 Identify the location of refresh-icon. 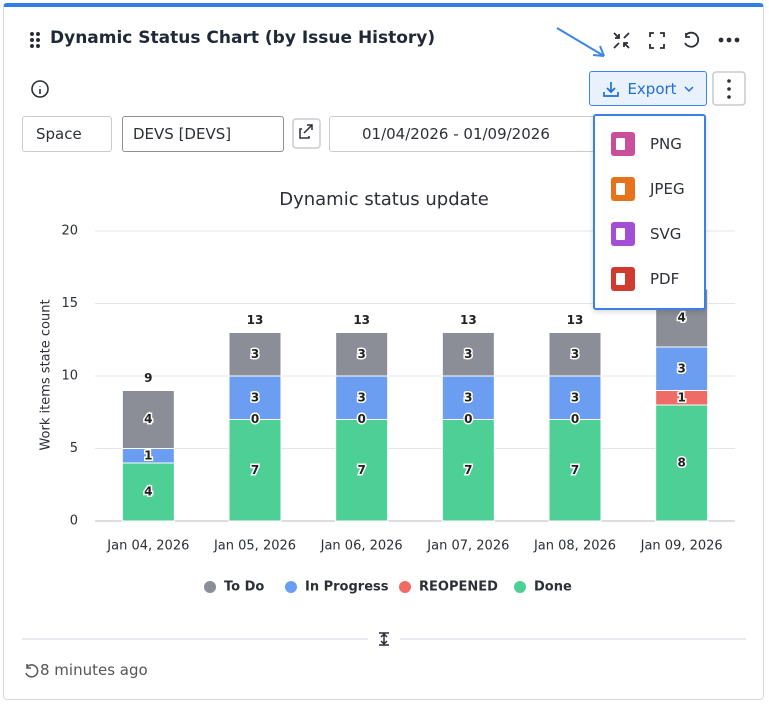
(32, 670).